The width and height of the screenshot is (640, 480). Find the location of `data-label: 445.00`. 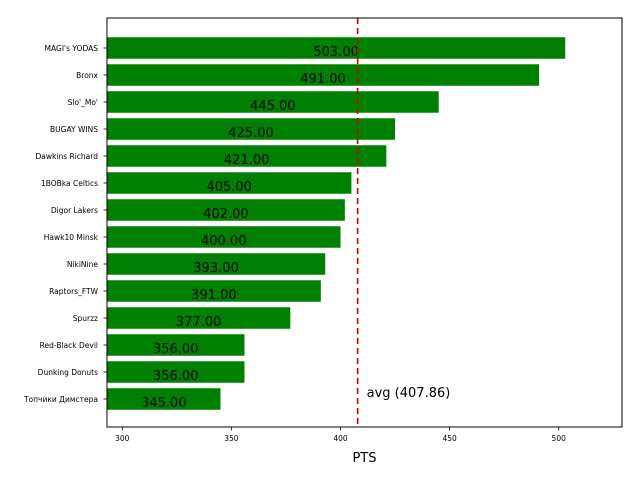

data-label: 445.00 is located at coordinates (273, 106).